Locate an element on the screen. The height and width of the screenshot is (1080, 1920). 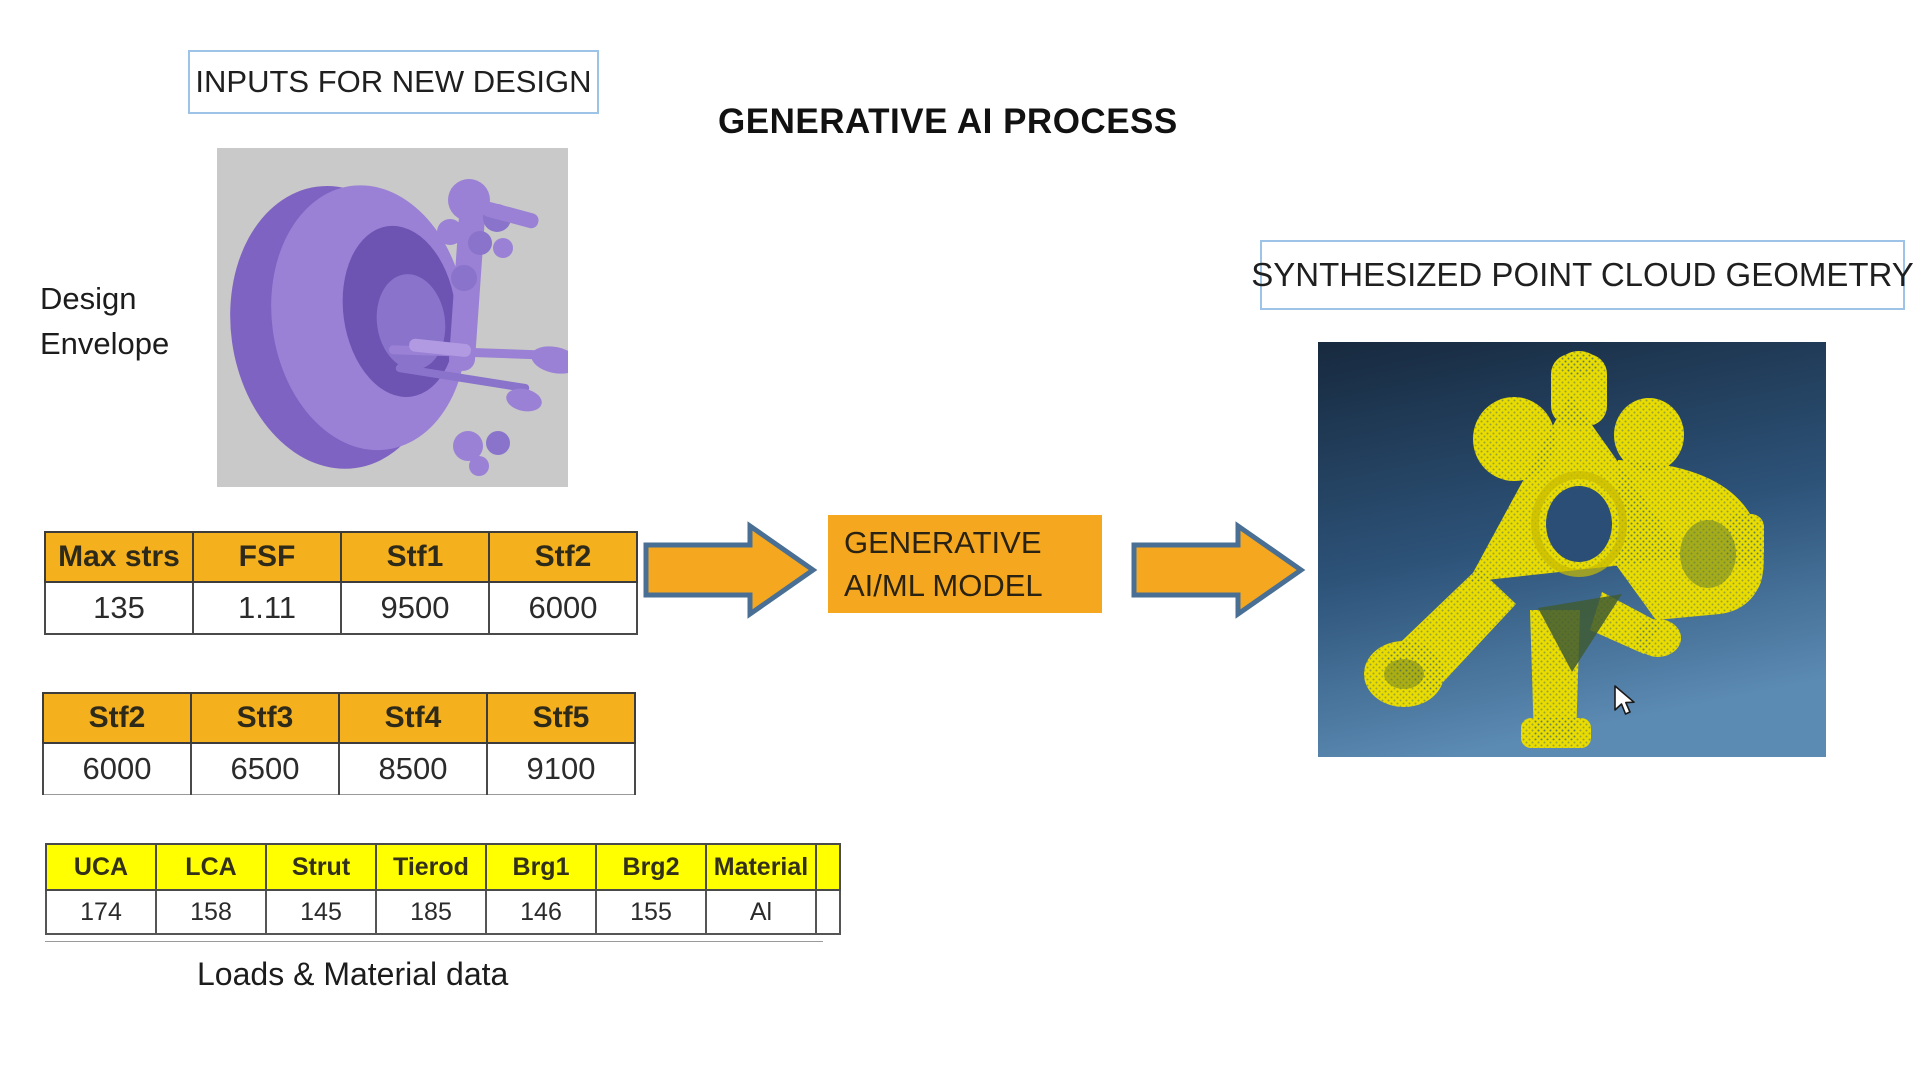
value-cell: 9500 is located at coordinates (415, 608).